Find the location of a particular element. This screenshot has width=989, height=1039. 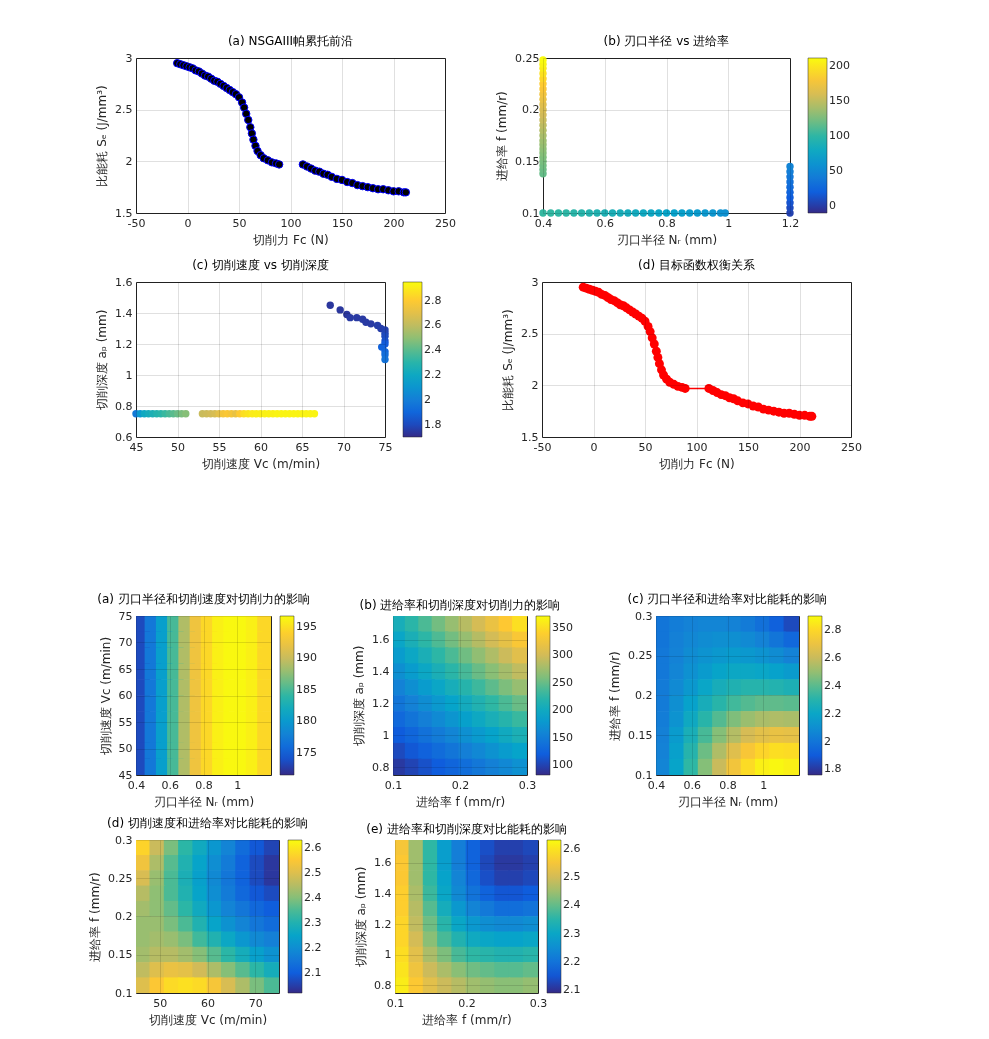

color-bar-label: 250 is located at coordinates (562, 682).